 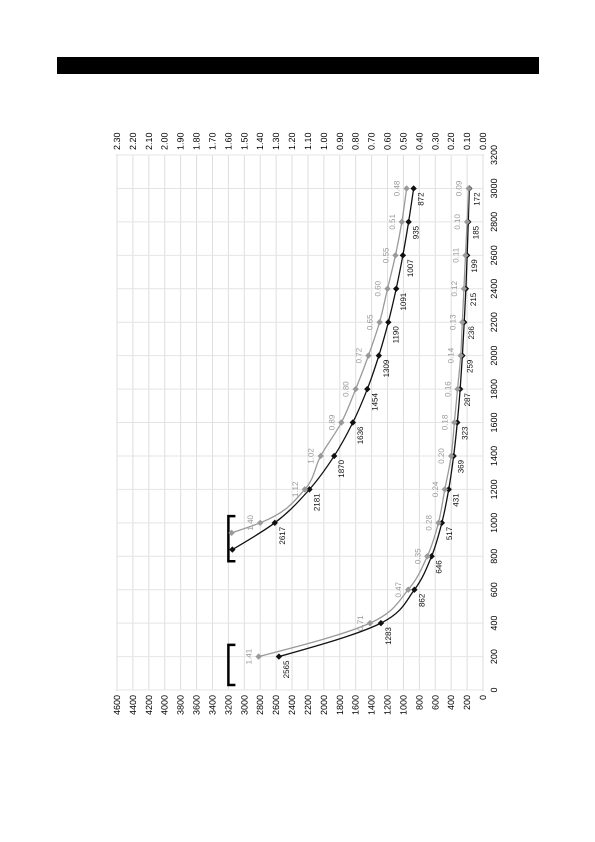 I want to click on data-label: 1454, so click(x=375, y=401).